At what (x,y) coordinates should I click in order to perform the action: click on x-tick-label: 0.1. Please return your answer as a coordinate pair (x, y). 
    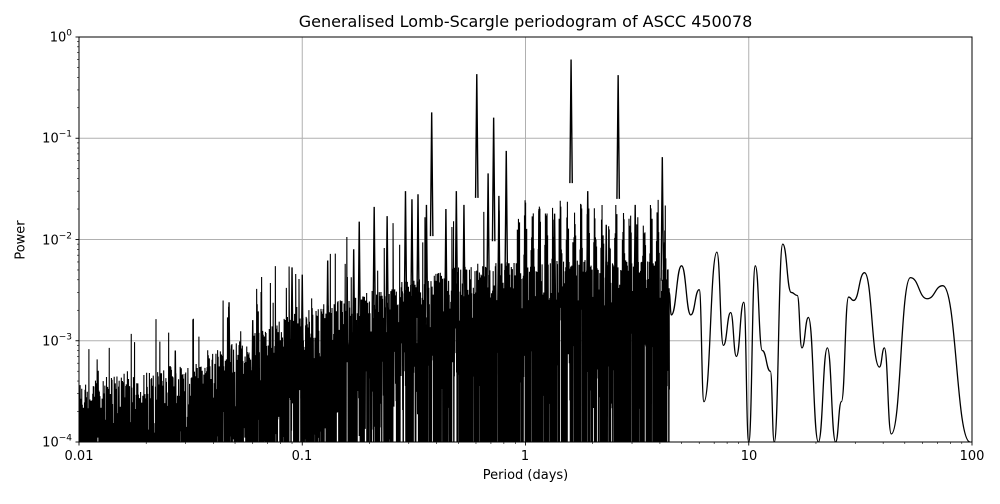
    Looking at the image, I should click on (302, 456).